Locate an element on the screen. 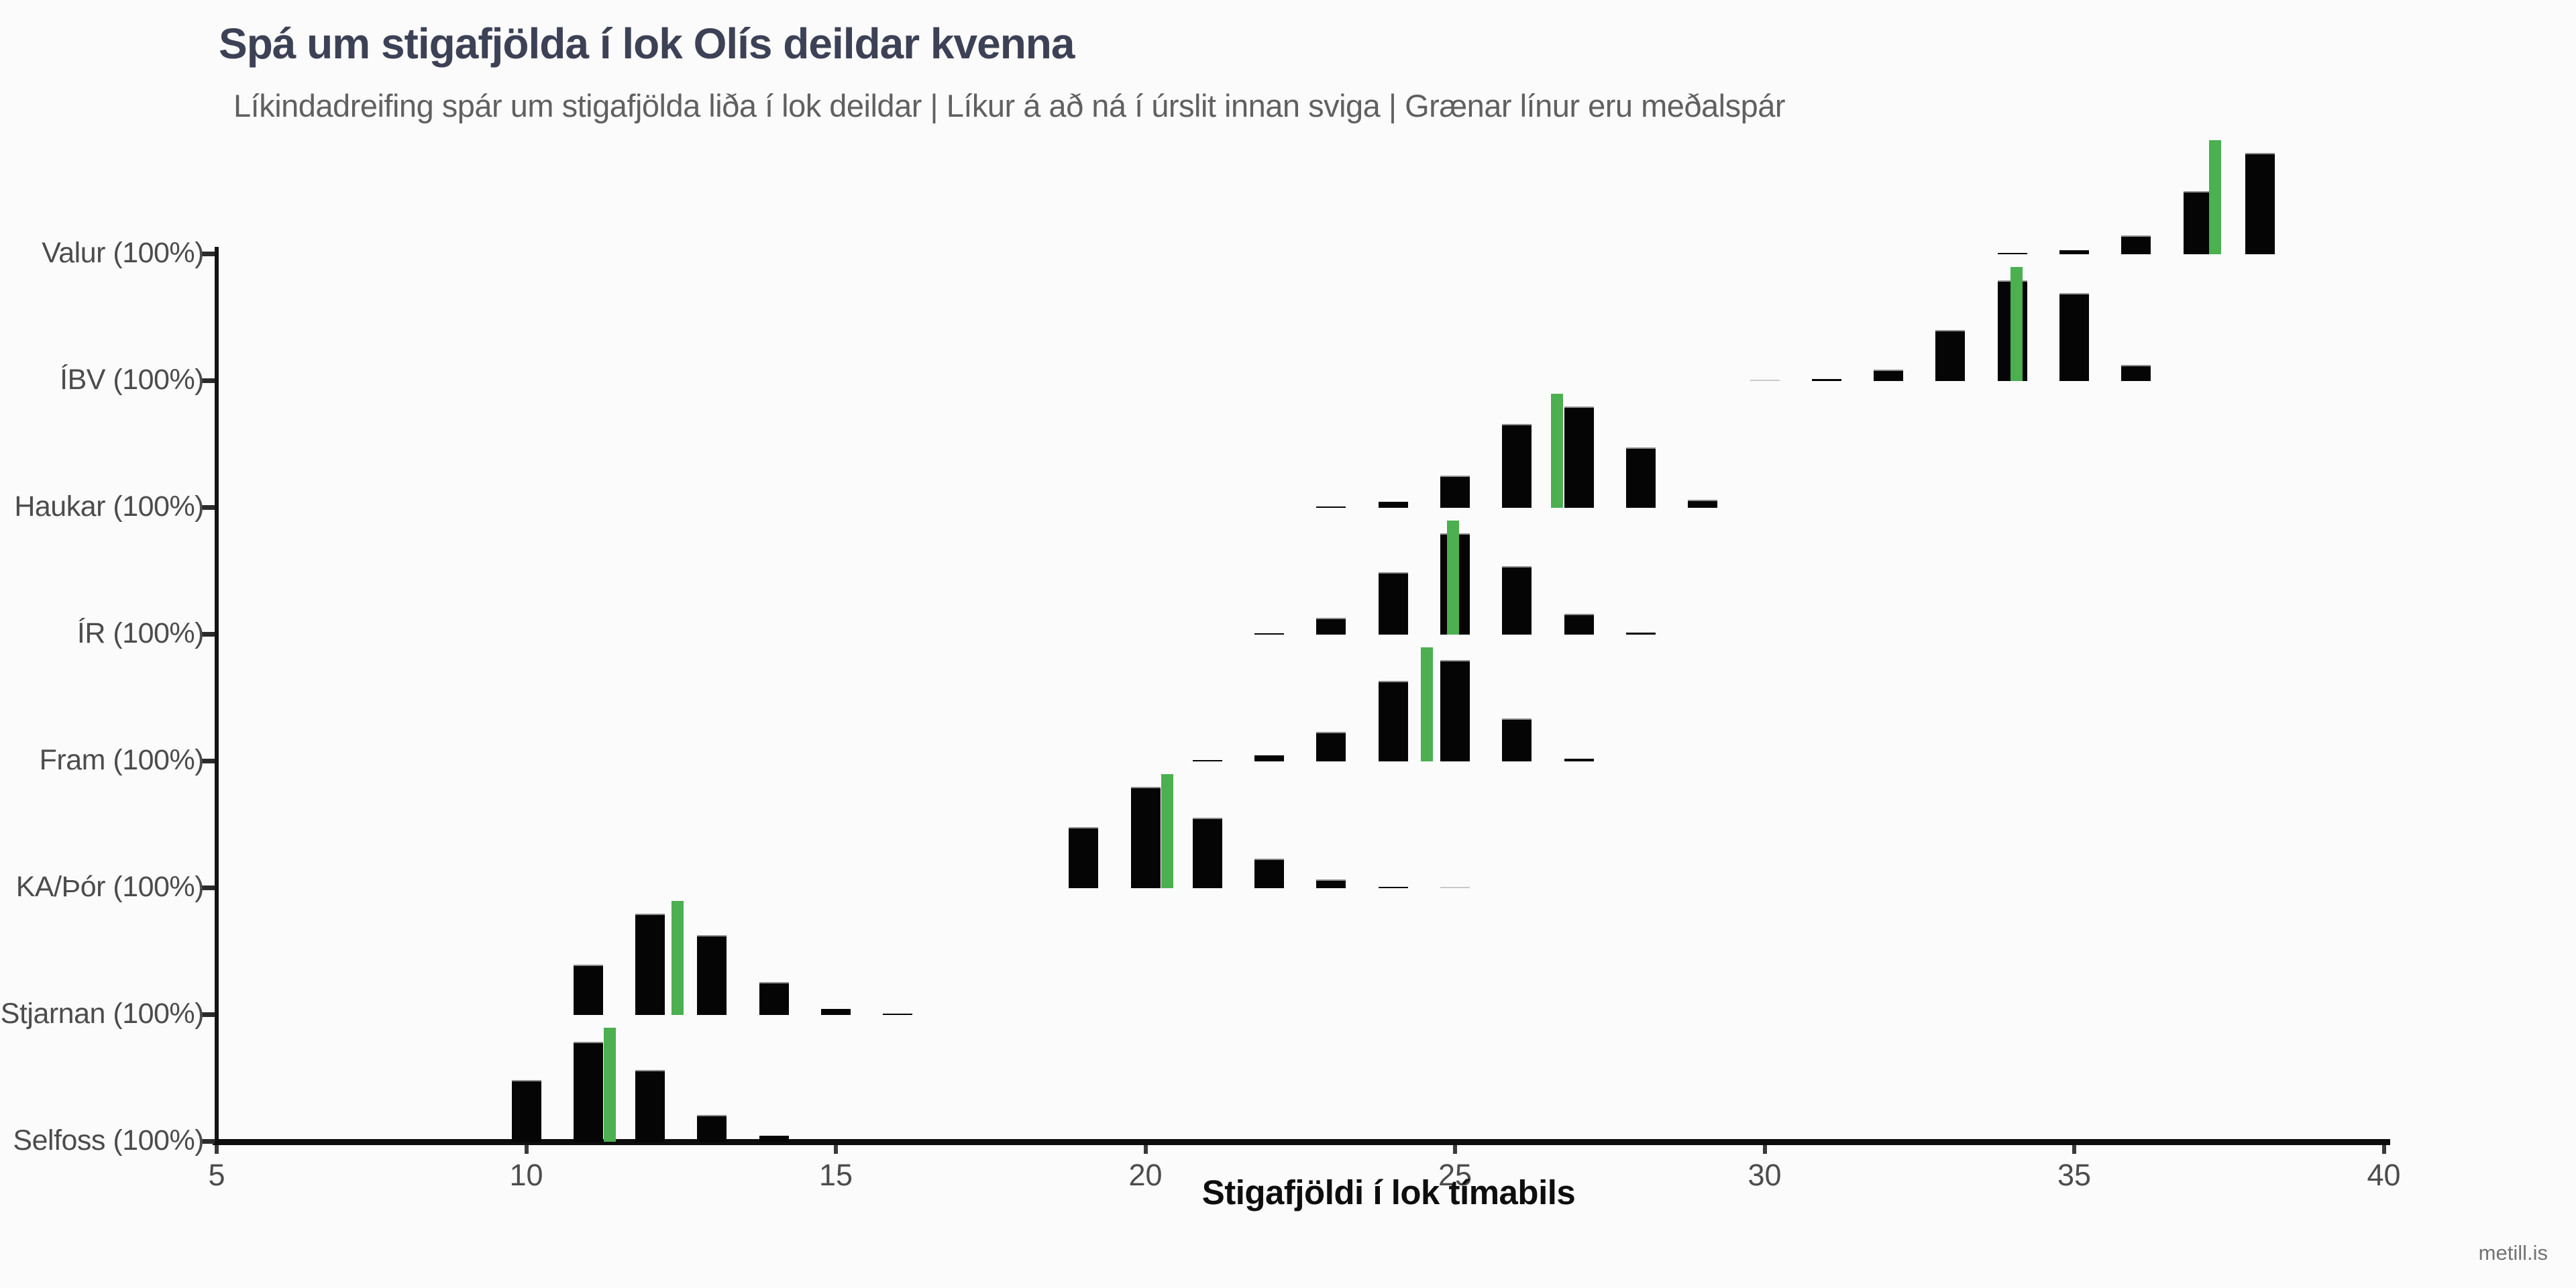 This screenshot has width=2576, height=1288. y-tick-label: Selfoss (100%) is located at coordinates (108, 1140).